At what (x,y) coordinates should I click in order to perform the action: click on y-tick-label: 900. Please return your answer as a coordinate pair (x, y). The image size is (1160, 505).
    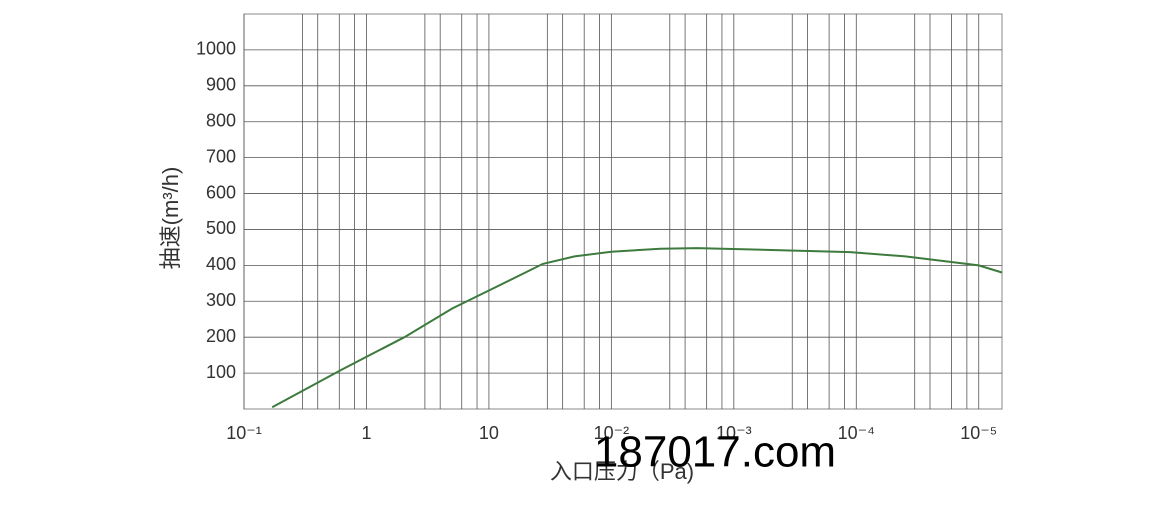
    Looking at the image, I should click on (221, 85).